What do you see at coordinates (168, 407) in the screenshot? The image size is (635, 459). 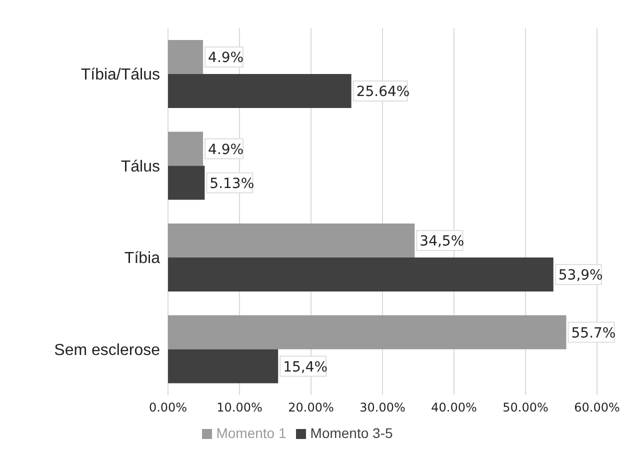 I see `x-tick-label: 0.00%` at bounding box center [168, 407].